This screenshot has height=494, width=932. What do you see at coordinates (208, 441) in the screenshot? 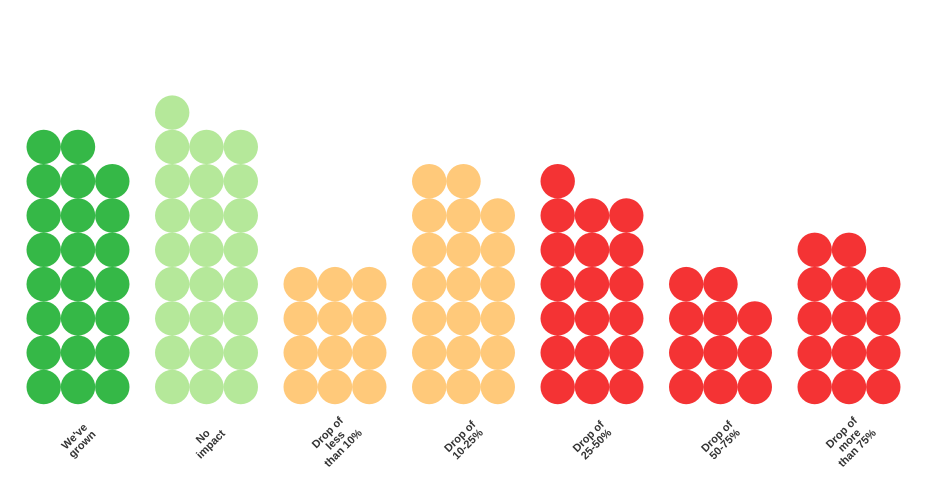
I see `x-tick-label: Noimpact` at bounding box center [208, 441].